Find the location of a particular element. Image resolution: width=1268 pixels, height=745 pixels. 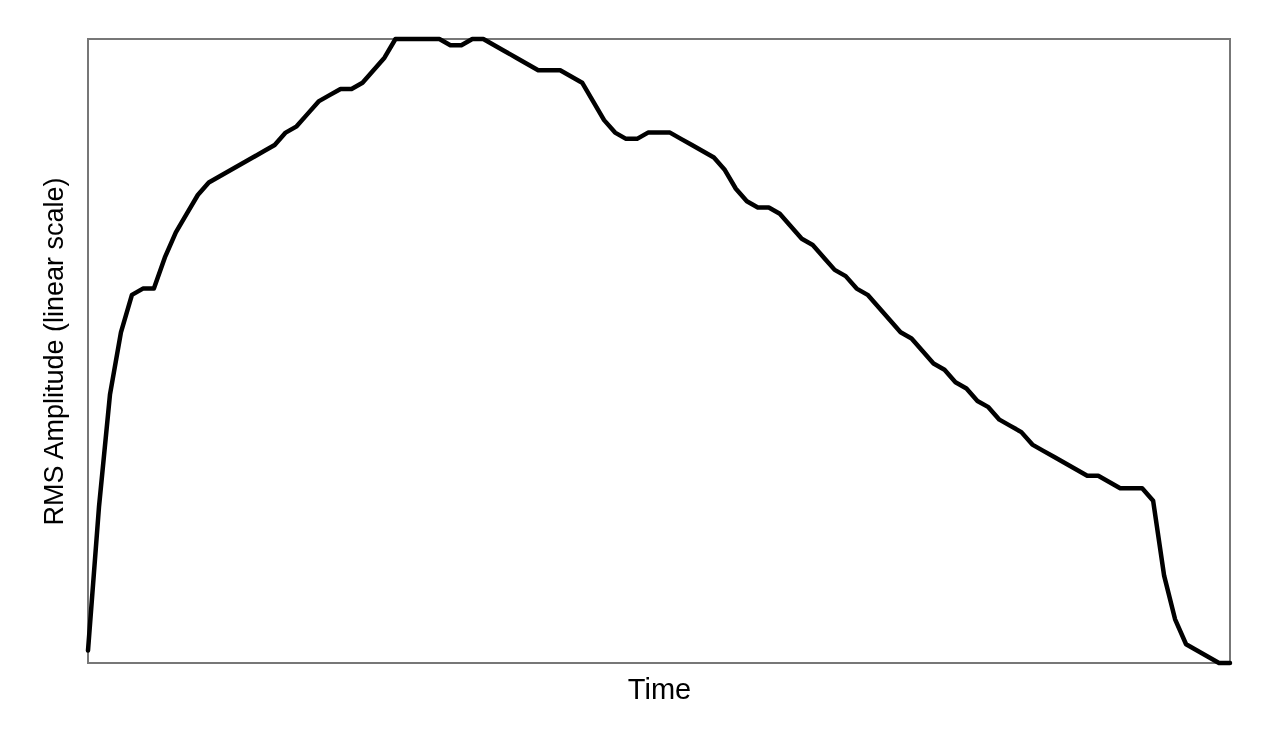

x-axis-title: Time is located at coordinates (659, 688).